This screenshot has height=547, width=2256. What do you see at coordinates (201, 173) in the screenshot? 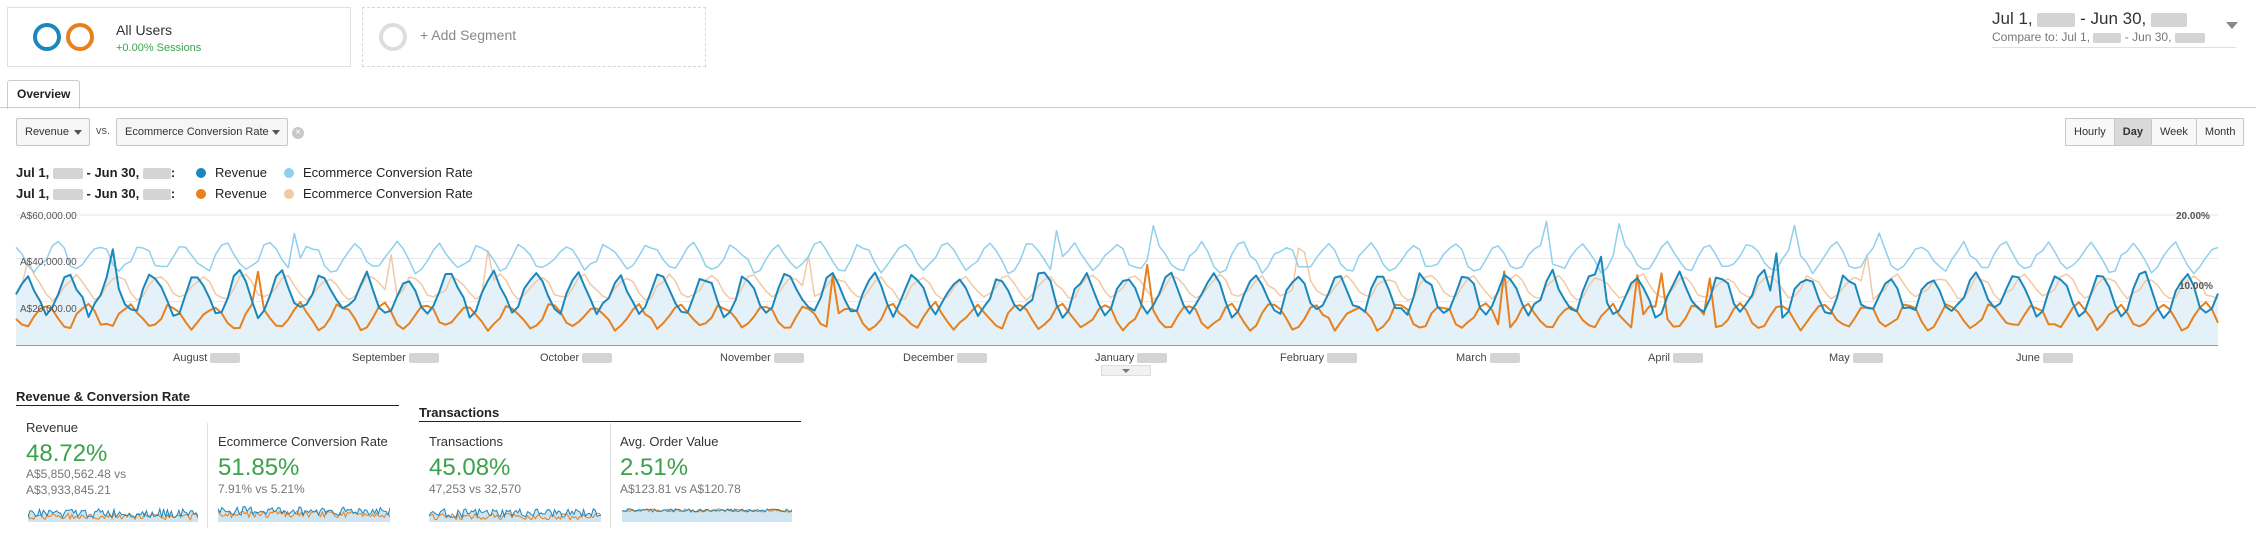
I see `revenue-current-legend-icon` at bounding box center [201, 173].